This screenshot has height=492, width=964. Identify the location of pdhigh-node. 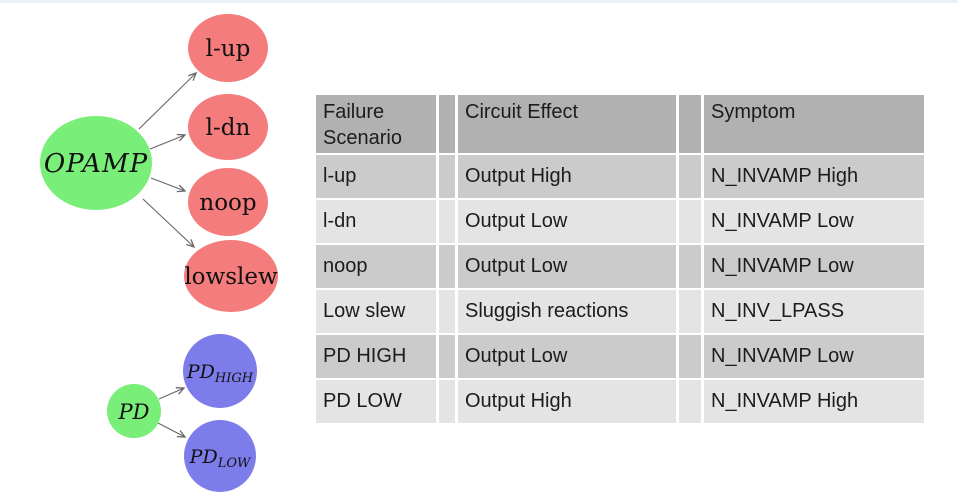
(220, 371).